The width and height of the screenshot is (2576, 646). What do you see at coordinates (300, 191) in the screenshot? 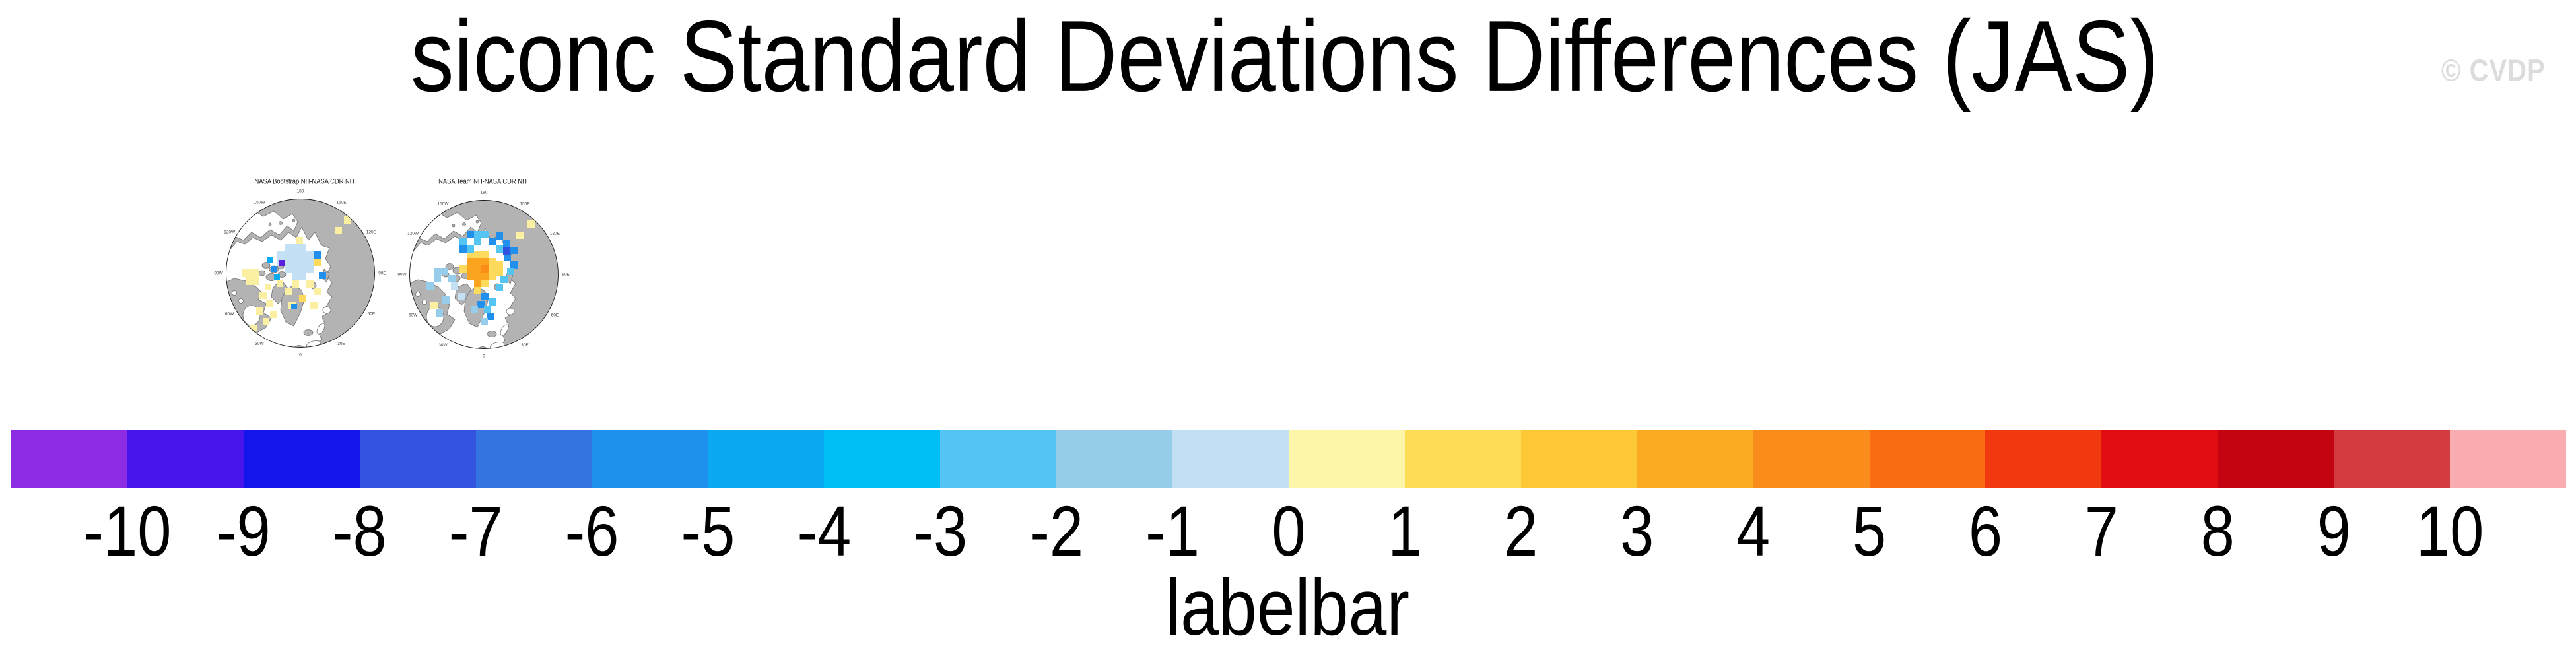
I see `longitude-label-180: 180` at bounding box center [300, 191].